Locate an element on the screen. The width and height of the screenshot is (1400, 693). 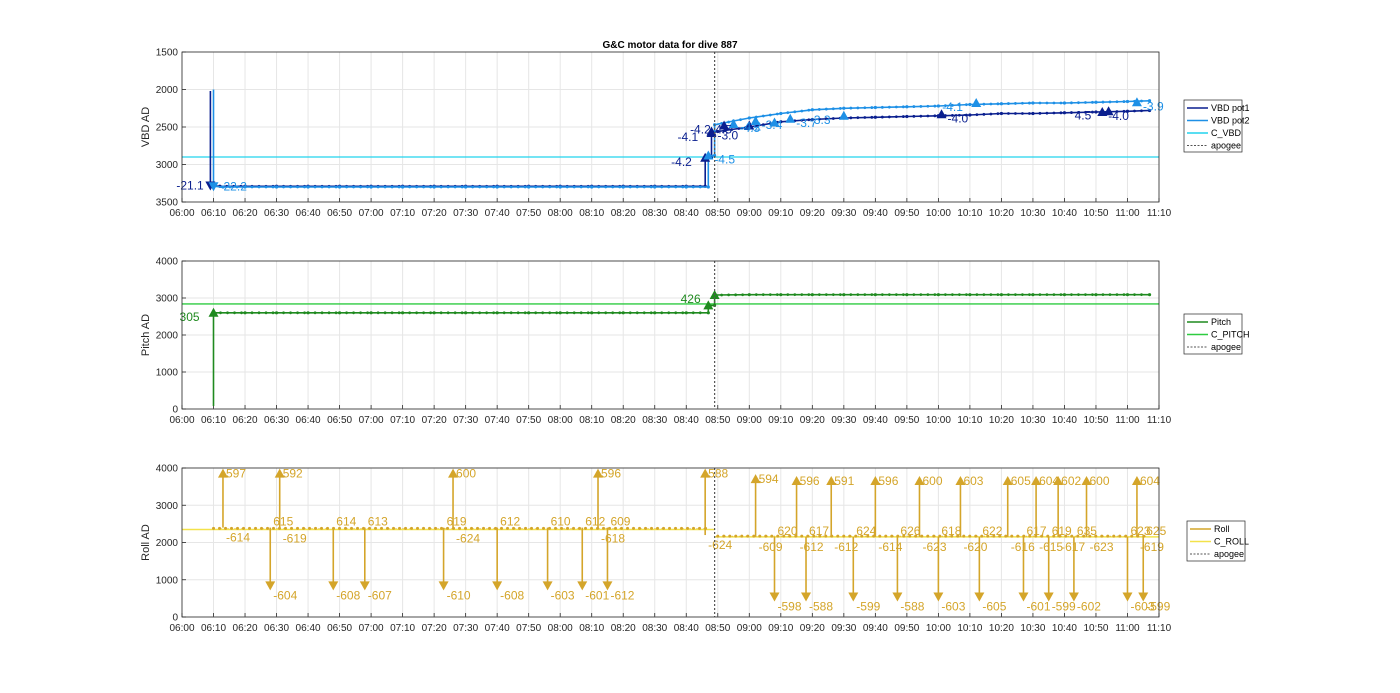
chart-title: G&C motor data for dive 887 is located at coordinates (669, 45).